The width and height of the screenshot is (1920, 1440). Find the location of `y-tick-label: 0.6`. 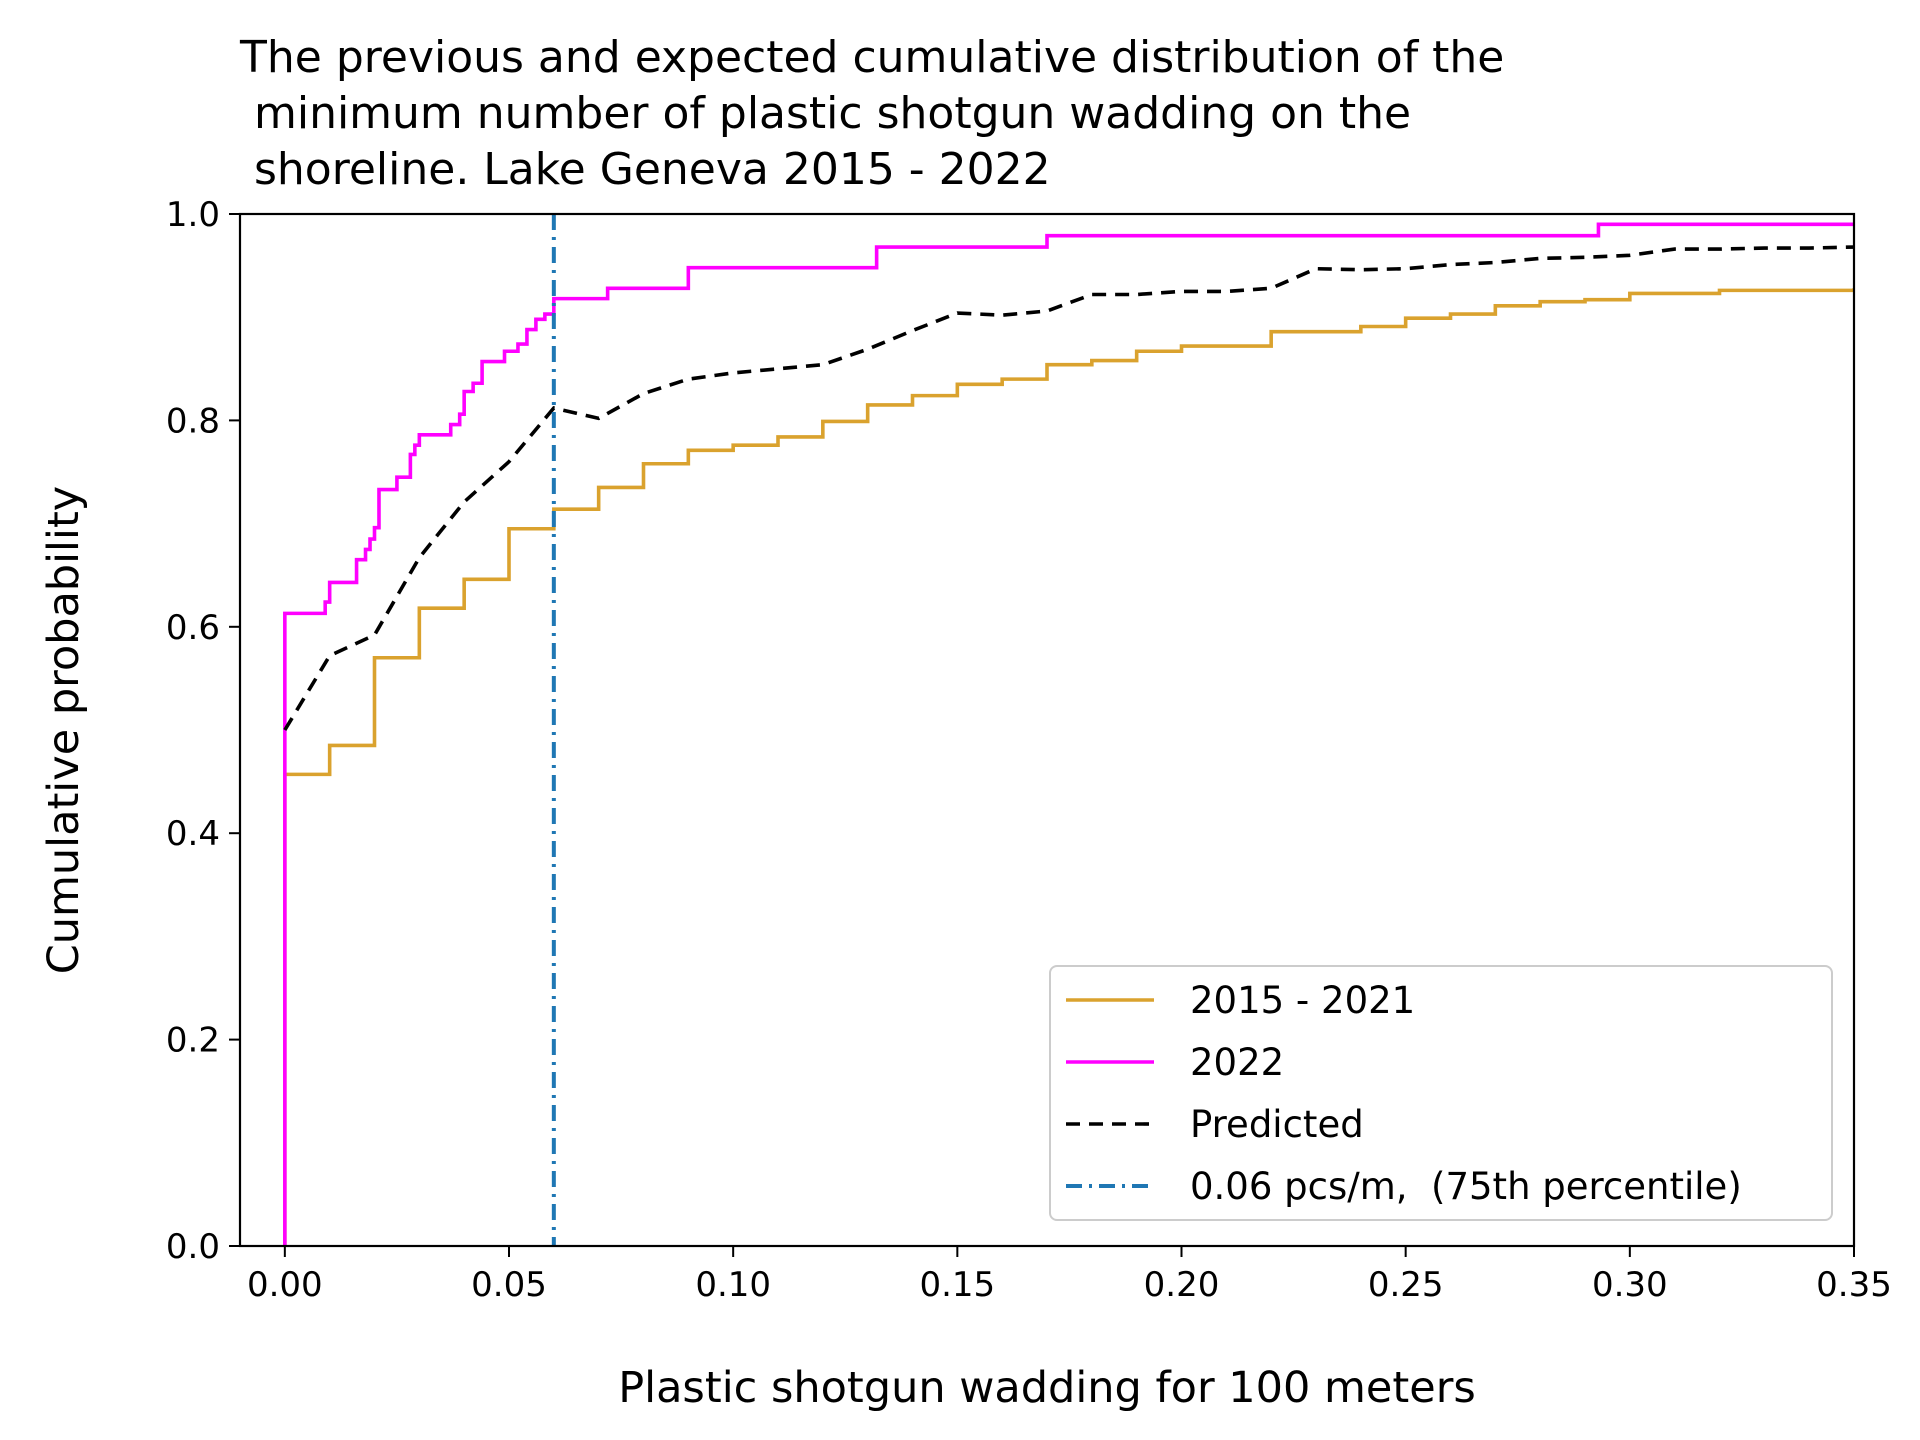

y-tick-label: 0.6 is located at coordinates (193, 628).